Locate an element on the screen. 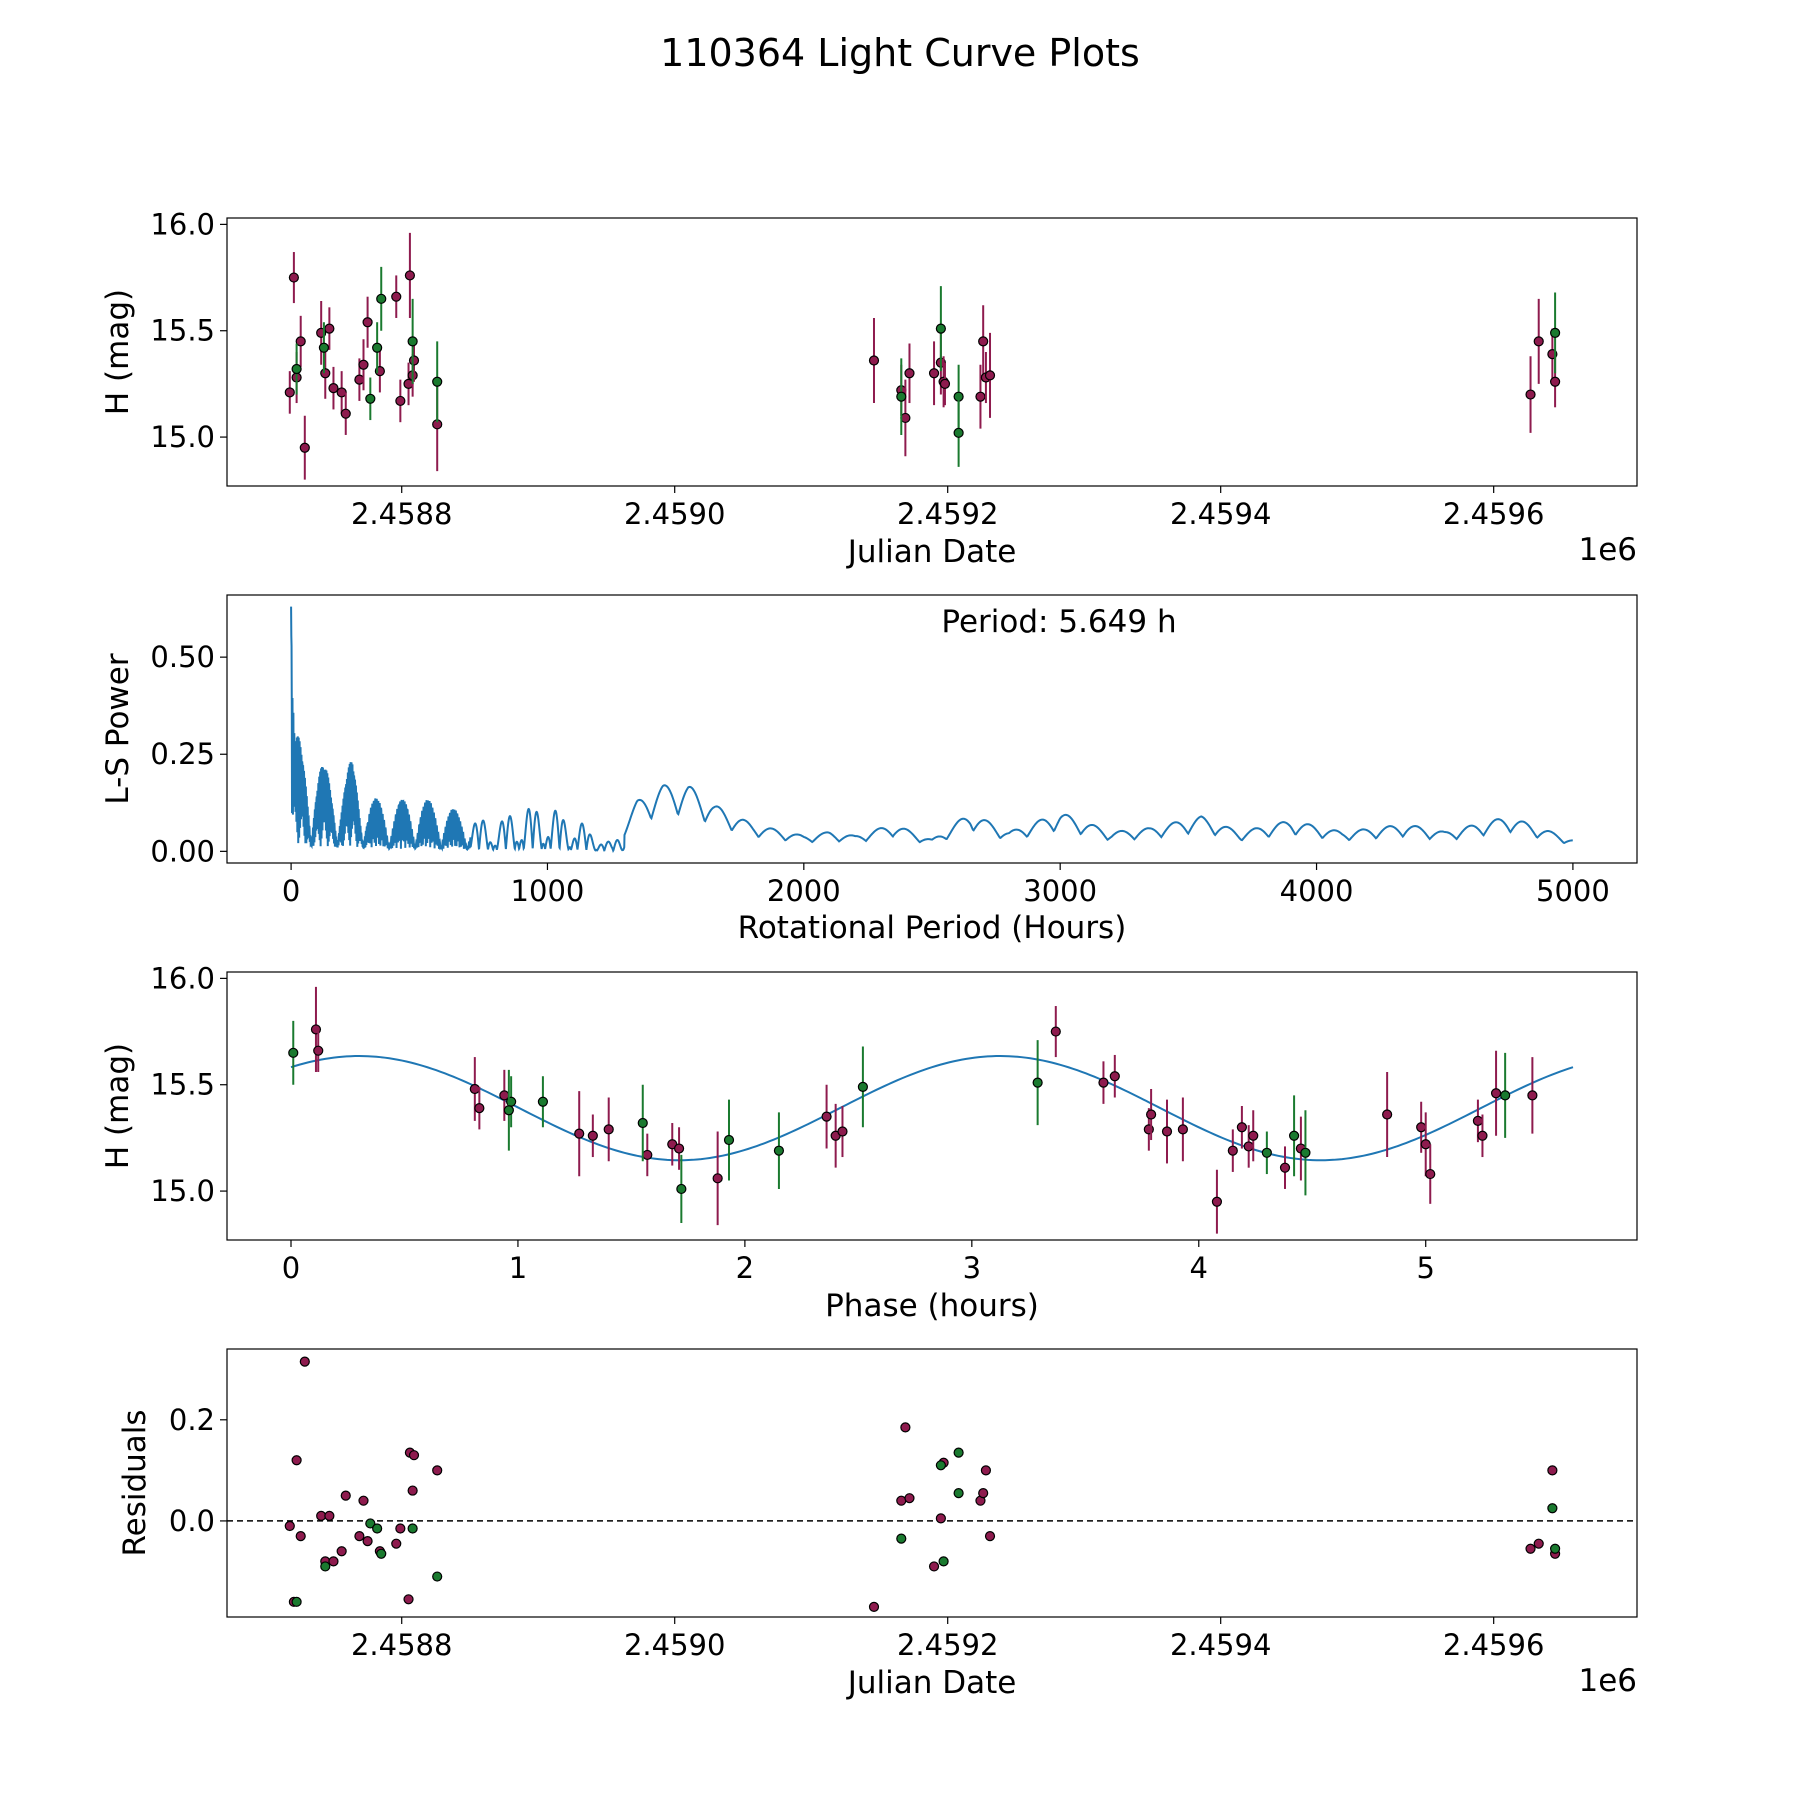 Image resolution: width=1800 pixels, height=1800 pixels. x-tick-label: 2.4596 is located at coordinates (1493, 514).